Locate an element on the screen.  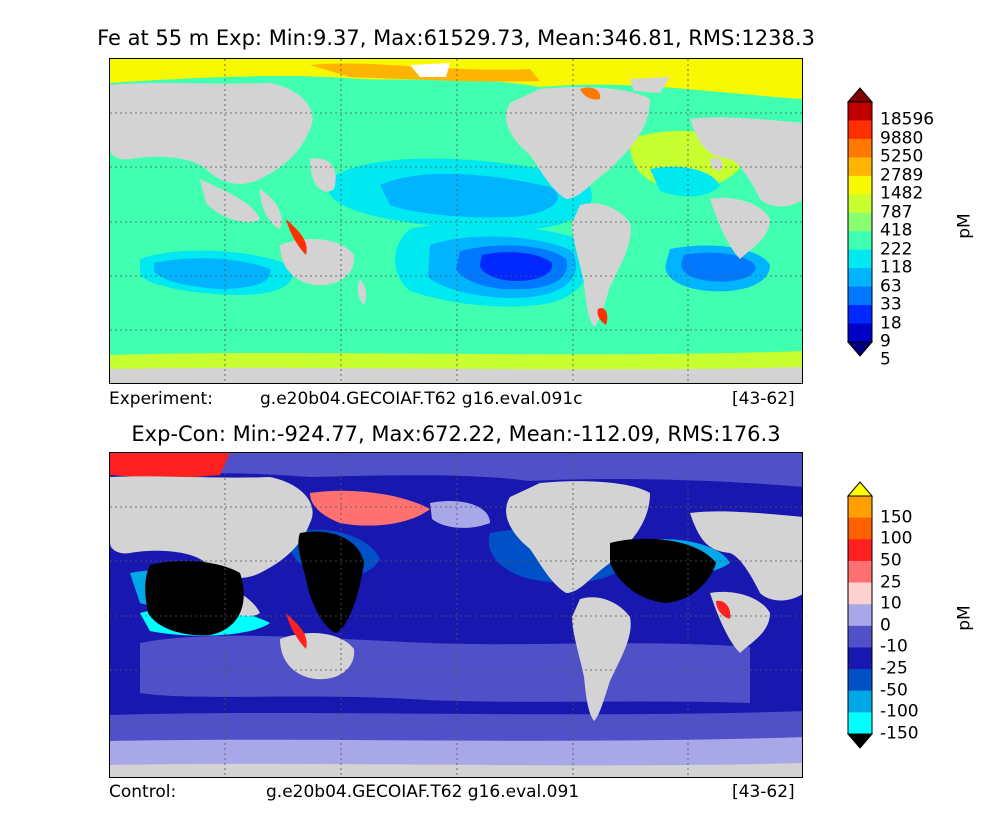
colorbar-tick-label: -10 is located at coordinates (894, 646).